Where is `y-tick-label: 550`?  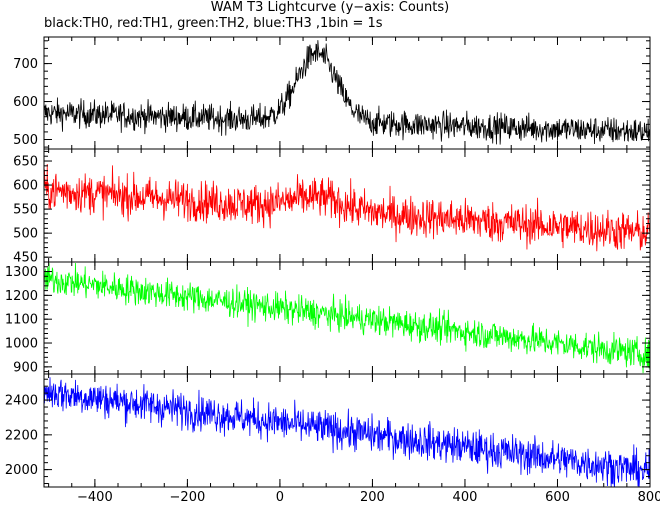 y-tick-label: 550 is located at coordinates (25, 210).